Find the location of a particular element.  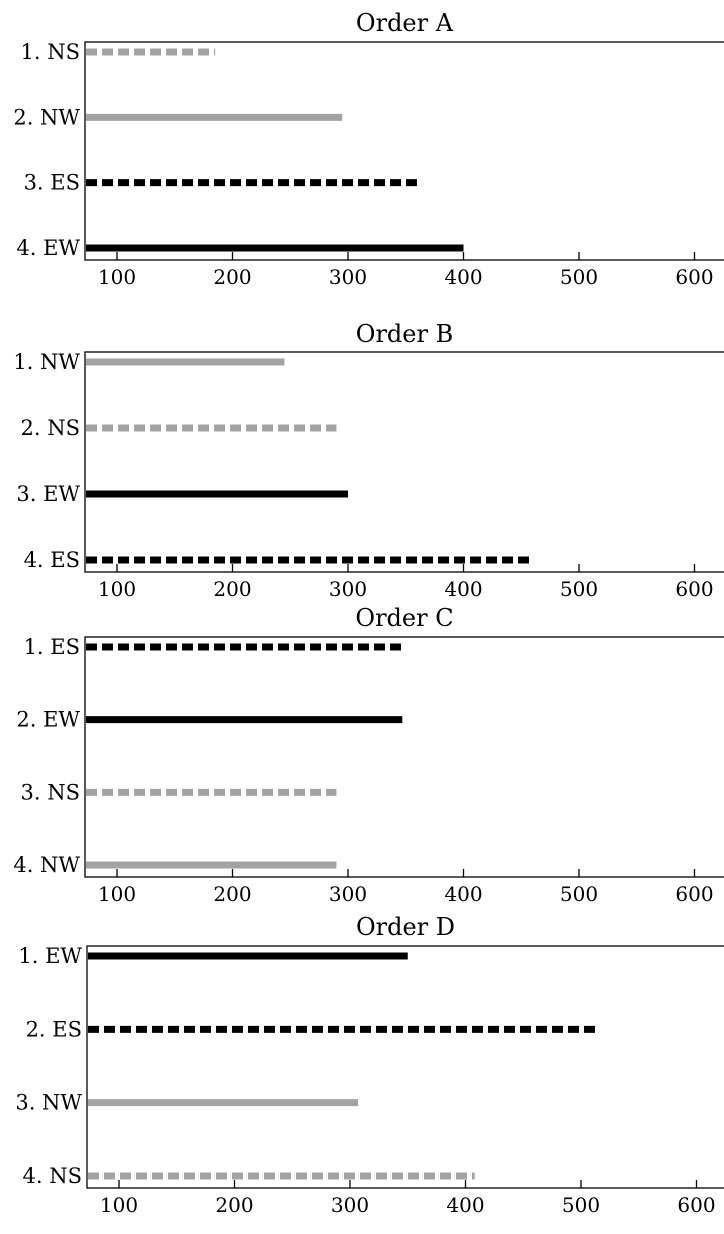

category-label: 2. ES is located at coordinates (54, 1029).